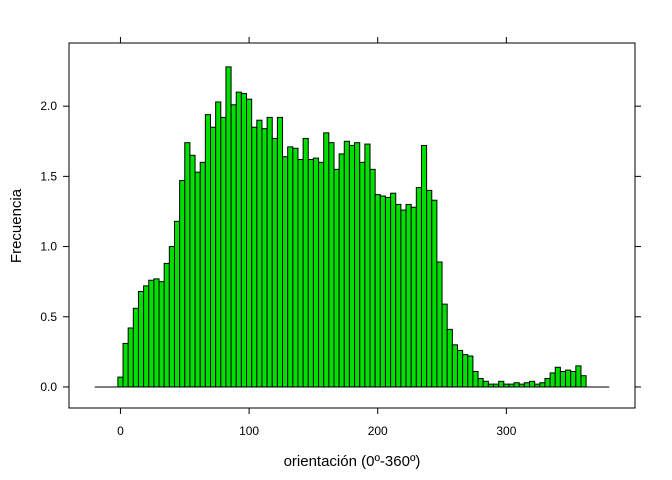  What do you see at coordinates (378, 431) in the screenshot?
I see `x-tick-label: 200` at bounding box center [378, 431].